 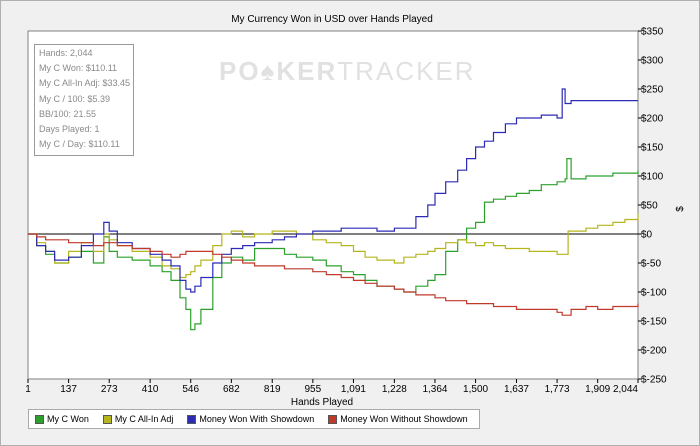 I want to click on legend-item-1: My C Won, so click(x=62, y=419).